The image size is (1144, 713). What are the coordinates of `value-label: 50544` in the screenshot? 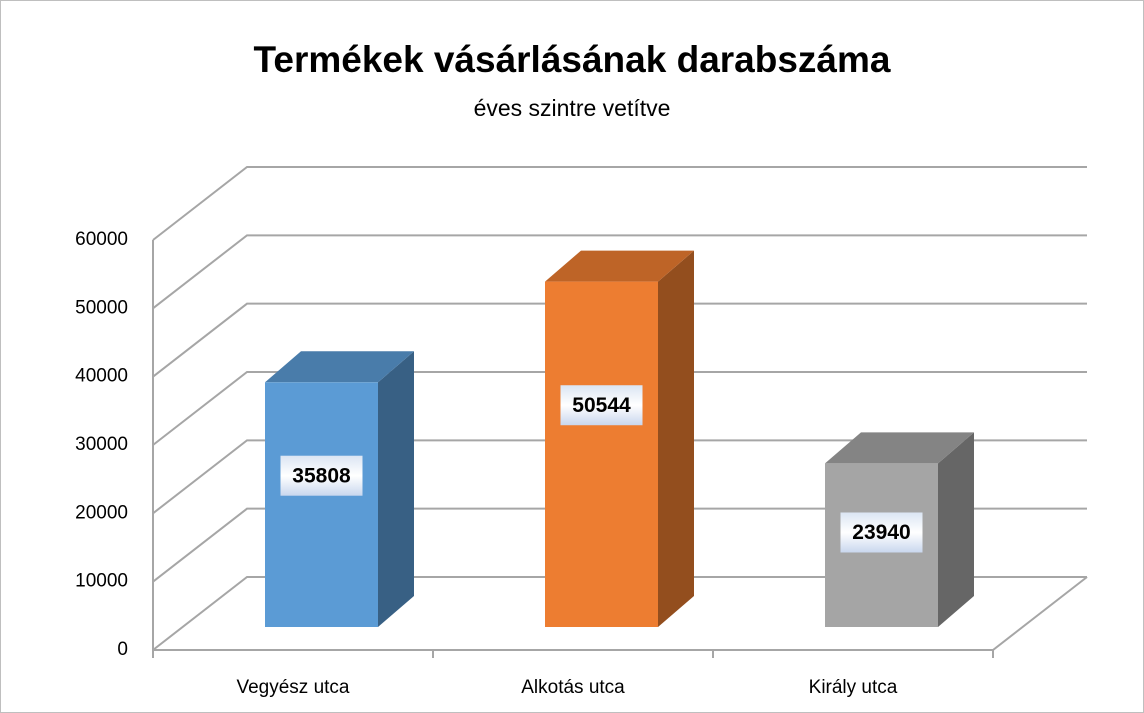 It's located at (601, 405).